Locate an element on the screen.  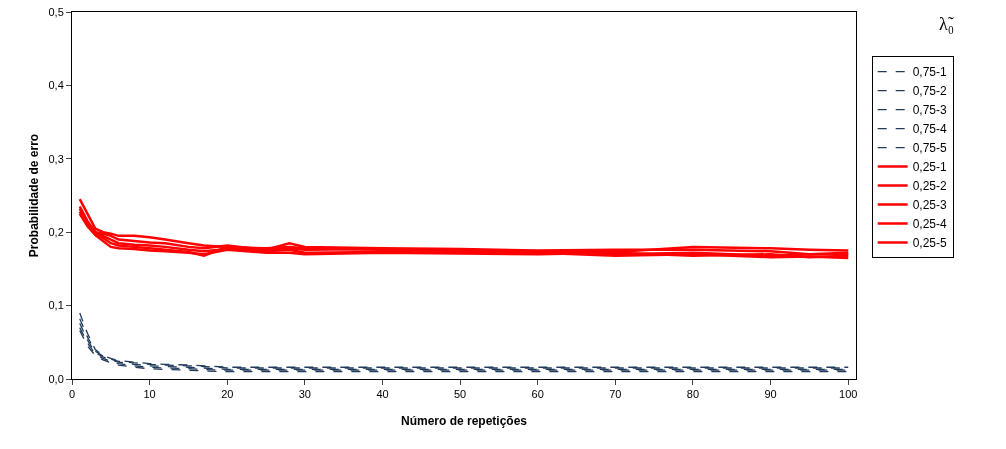
legend-label: 0,75-2 is located at coordinates (930, 91).